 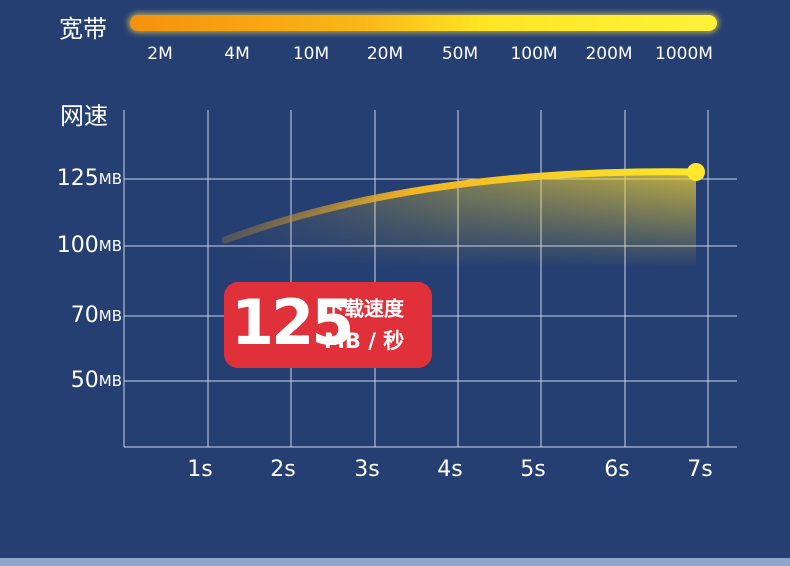 I want to click on bandwidth-tick: 10M, so click(x=311, y=54).